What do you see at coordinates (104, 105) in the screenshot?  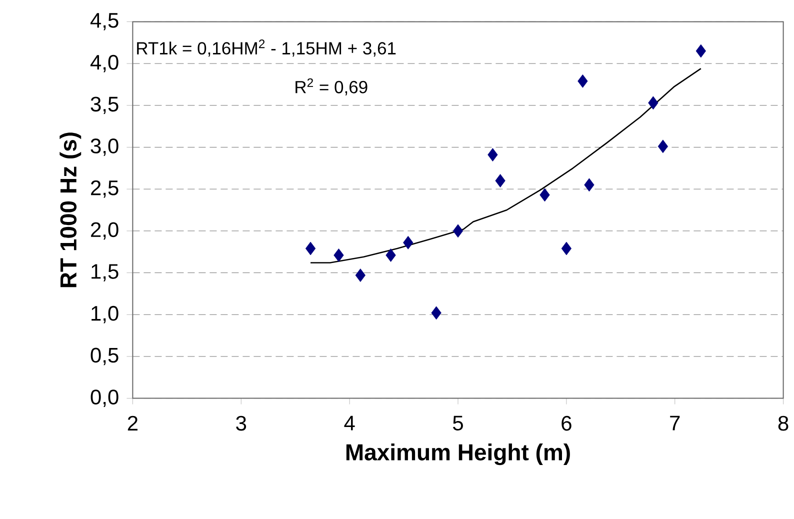 I see `y-tick-label: 3,5` at bounding box center [104, 105].